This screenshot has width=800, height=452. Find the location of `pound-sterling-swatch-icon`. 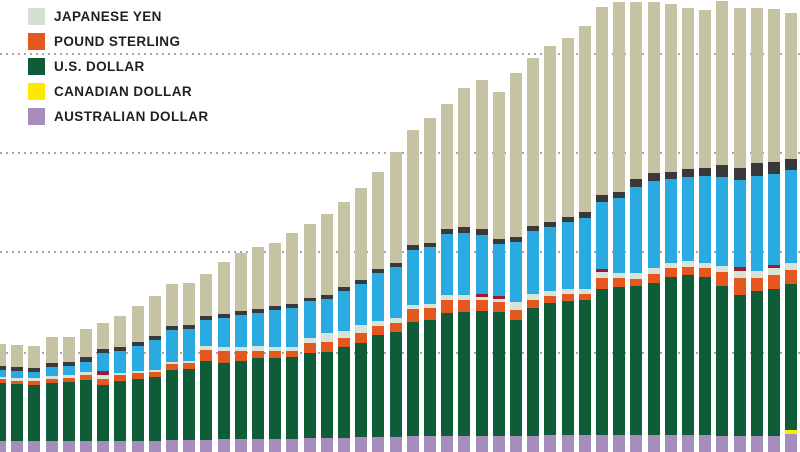

pound-sterling-swatch-icon is located at coordinates (36, 41).